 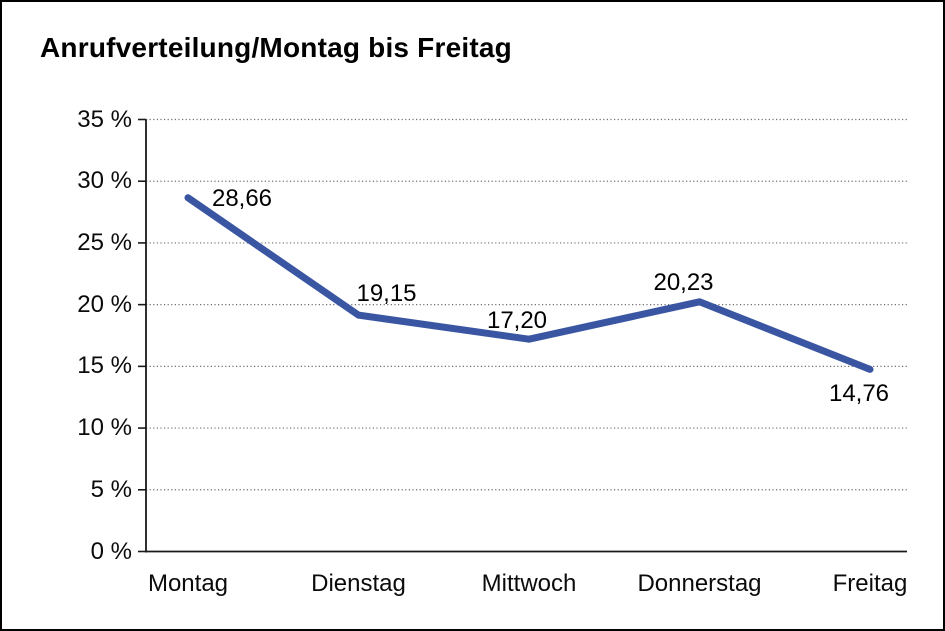 What do you see at coordinates (104, 242) in the screenshot?
I see `y-tick-label-25: 25 %` at bounding box center [104, 242].